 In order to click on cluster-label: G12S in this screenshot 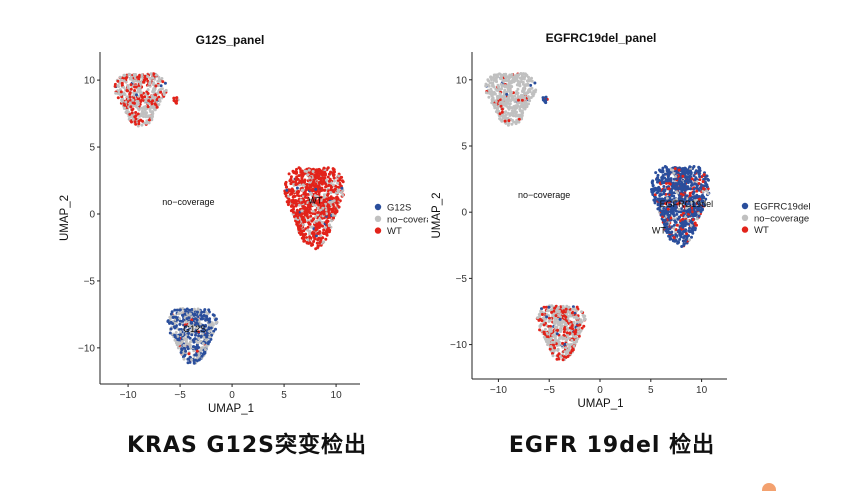, I will do `click(194, 329)`.